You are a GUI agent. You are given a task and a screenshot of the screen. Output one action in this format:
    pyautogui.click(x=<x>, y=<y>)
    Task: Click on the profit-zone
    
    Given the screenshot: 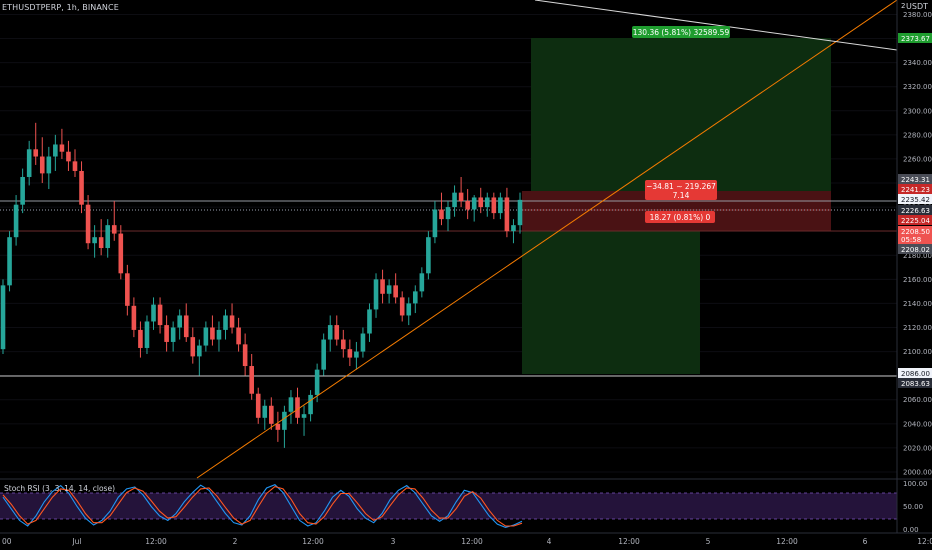 What is the action you would take?
    pyautogui.click(x=681, y=114)
    